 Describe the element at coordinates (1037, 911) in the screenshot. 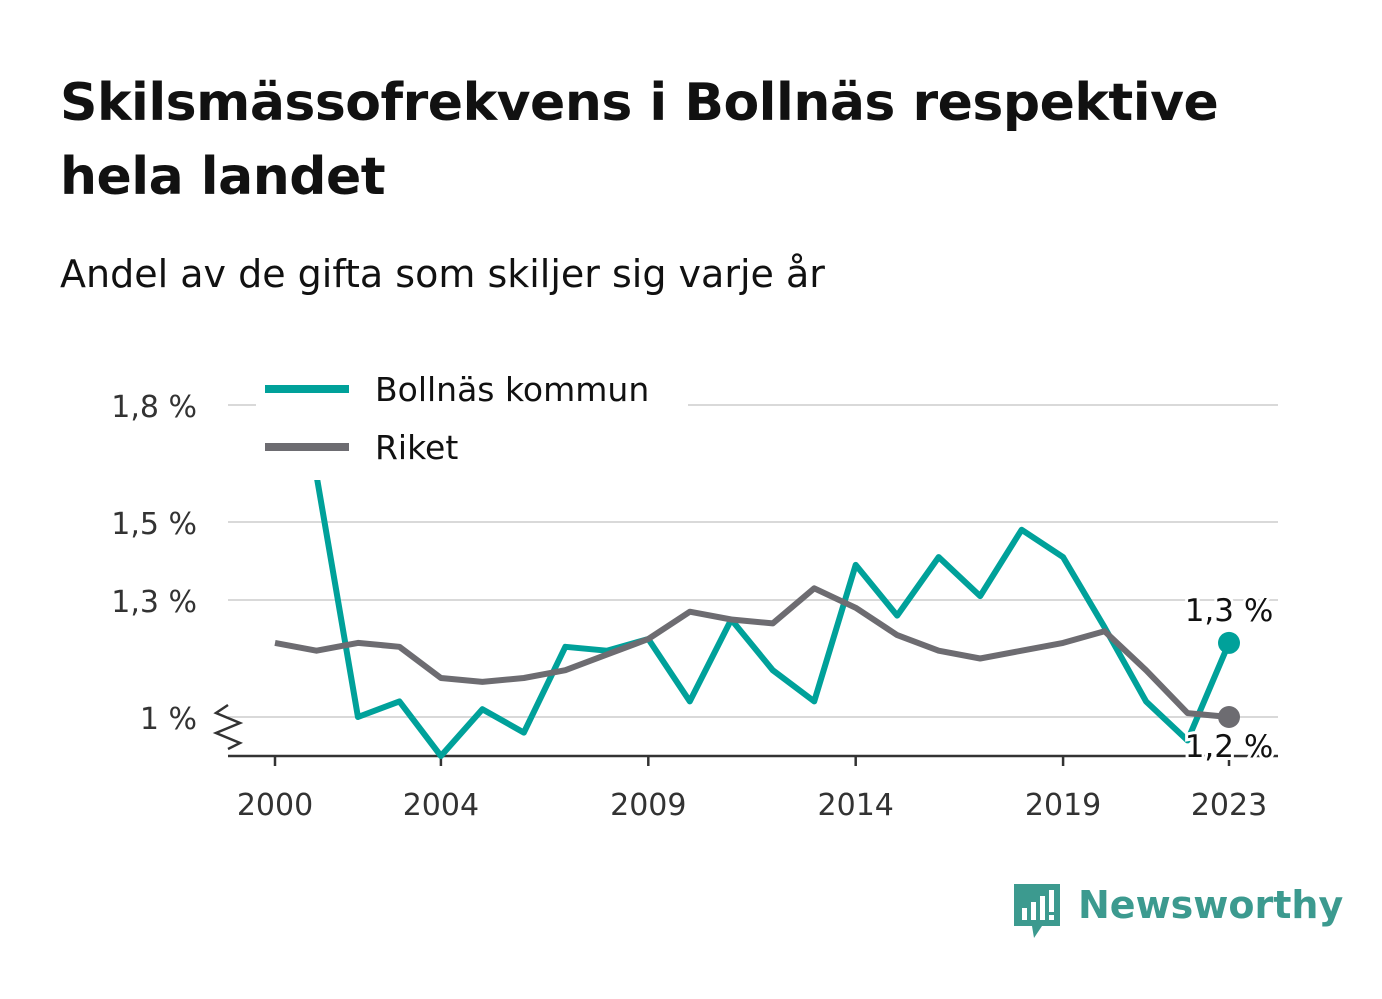

I see `newsworthy-logo-icon` at that location.